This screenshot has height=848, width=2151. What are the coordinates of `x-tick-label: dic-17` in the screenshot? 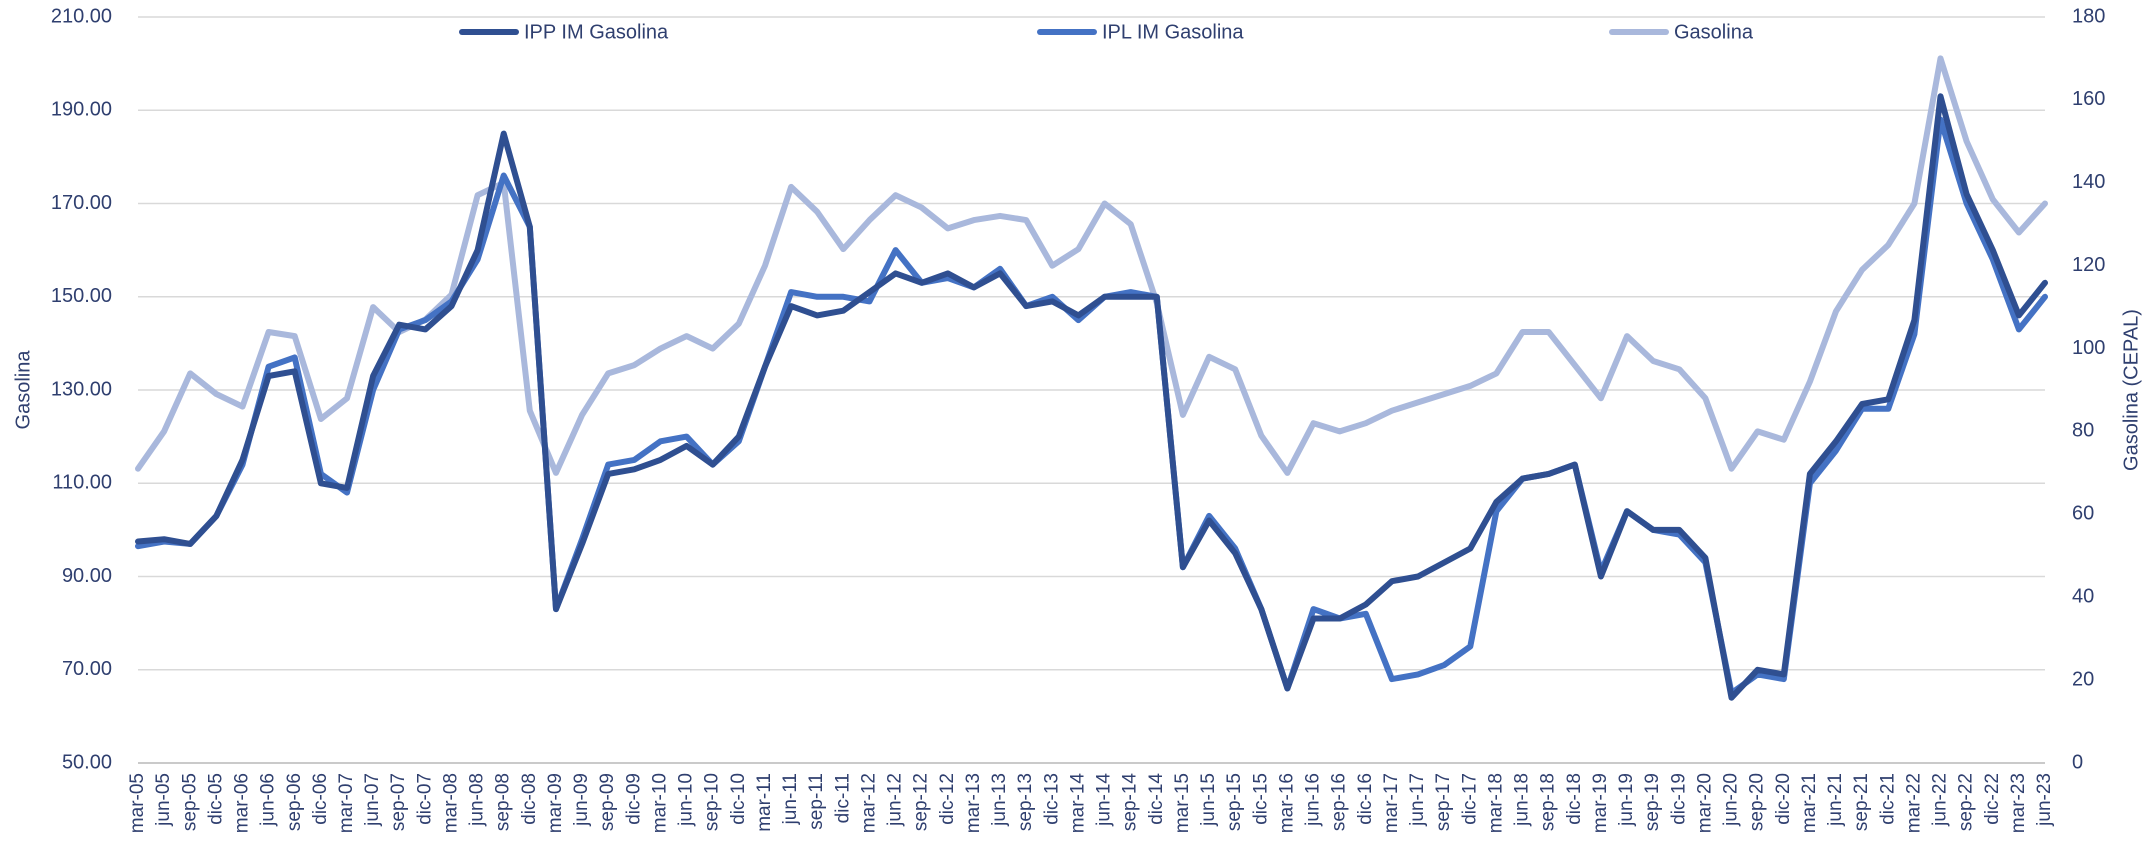 It's located at (1469, 799).